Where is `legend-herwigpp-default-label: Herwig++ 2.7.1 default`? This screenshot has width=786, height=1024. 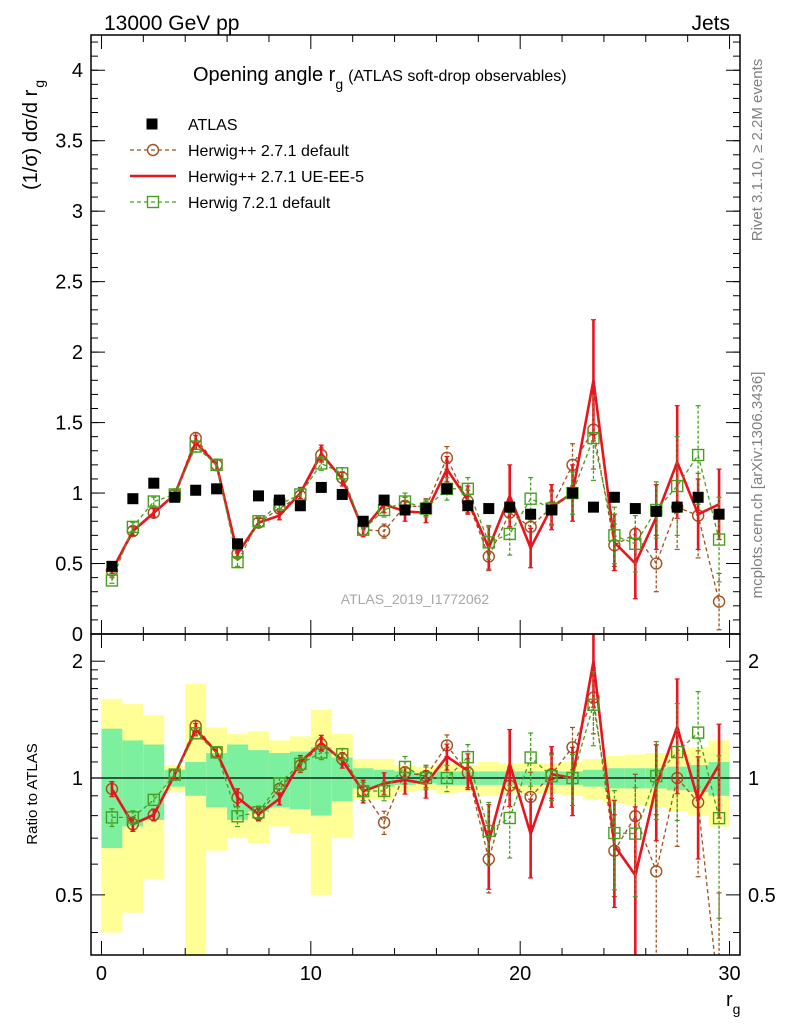
legend-herwigpp-default-label: Herwig++ 2.7.1 default is located at coordinates (269, 151).